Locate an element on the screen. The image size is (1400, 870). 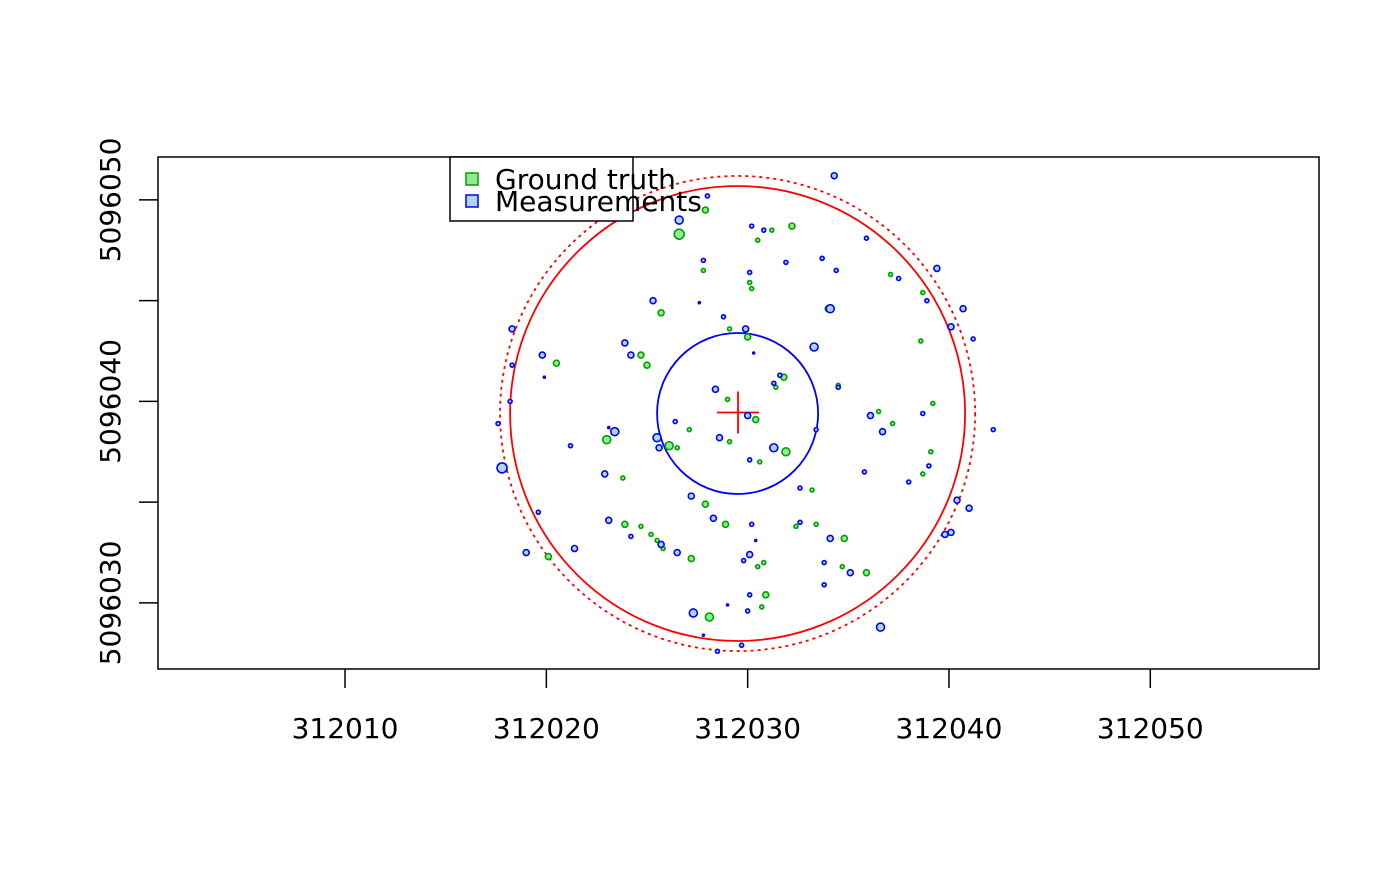
legend-box is located at coordinates (541, 189).